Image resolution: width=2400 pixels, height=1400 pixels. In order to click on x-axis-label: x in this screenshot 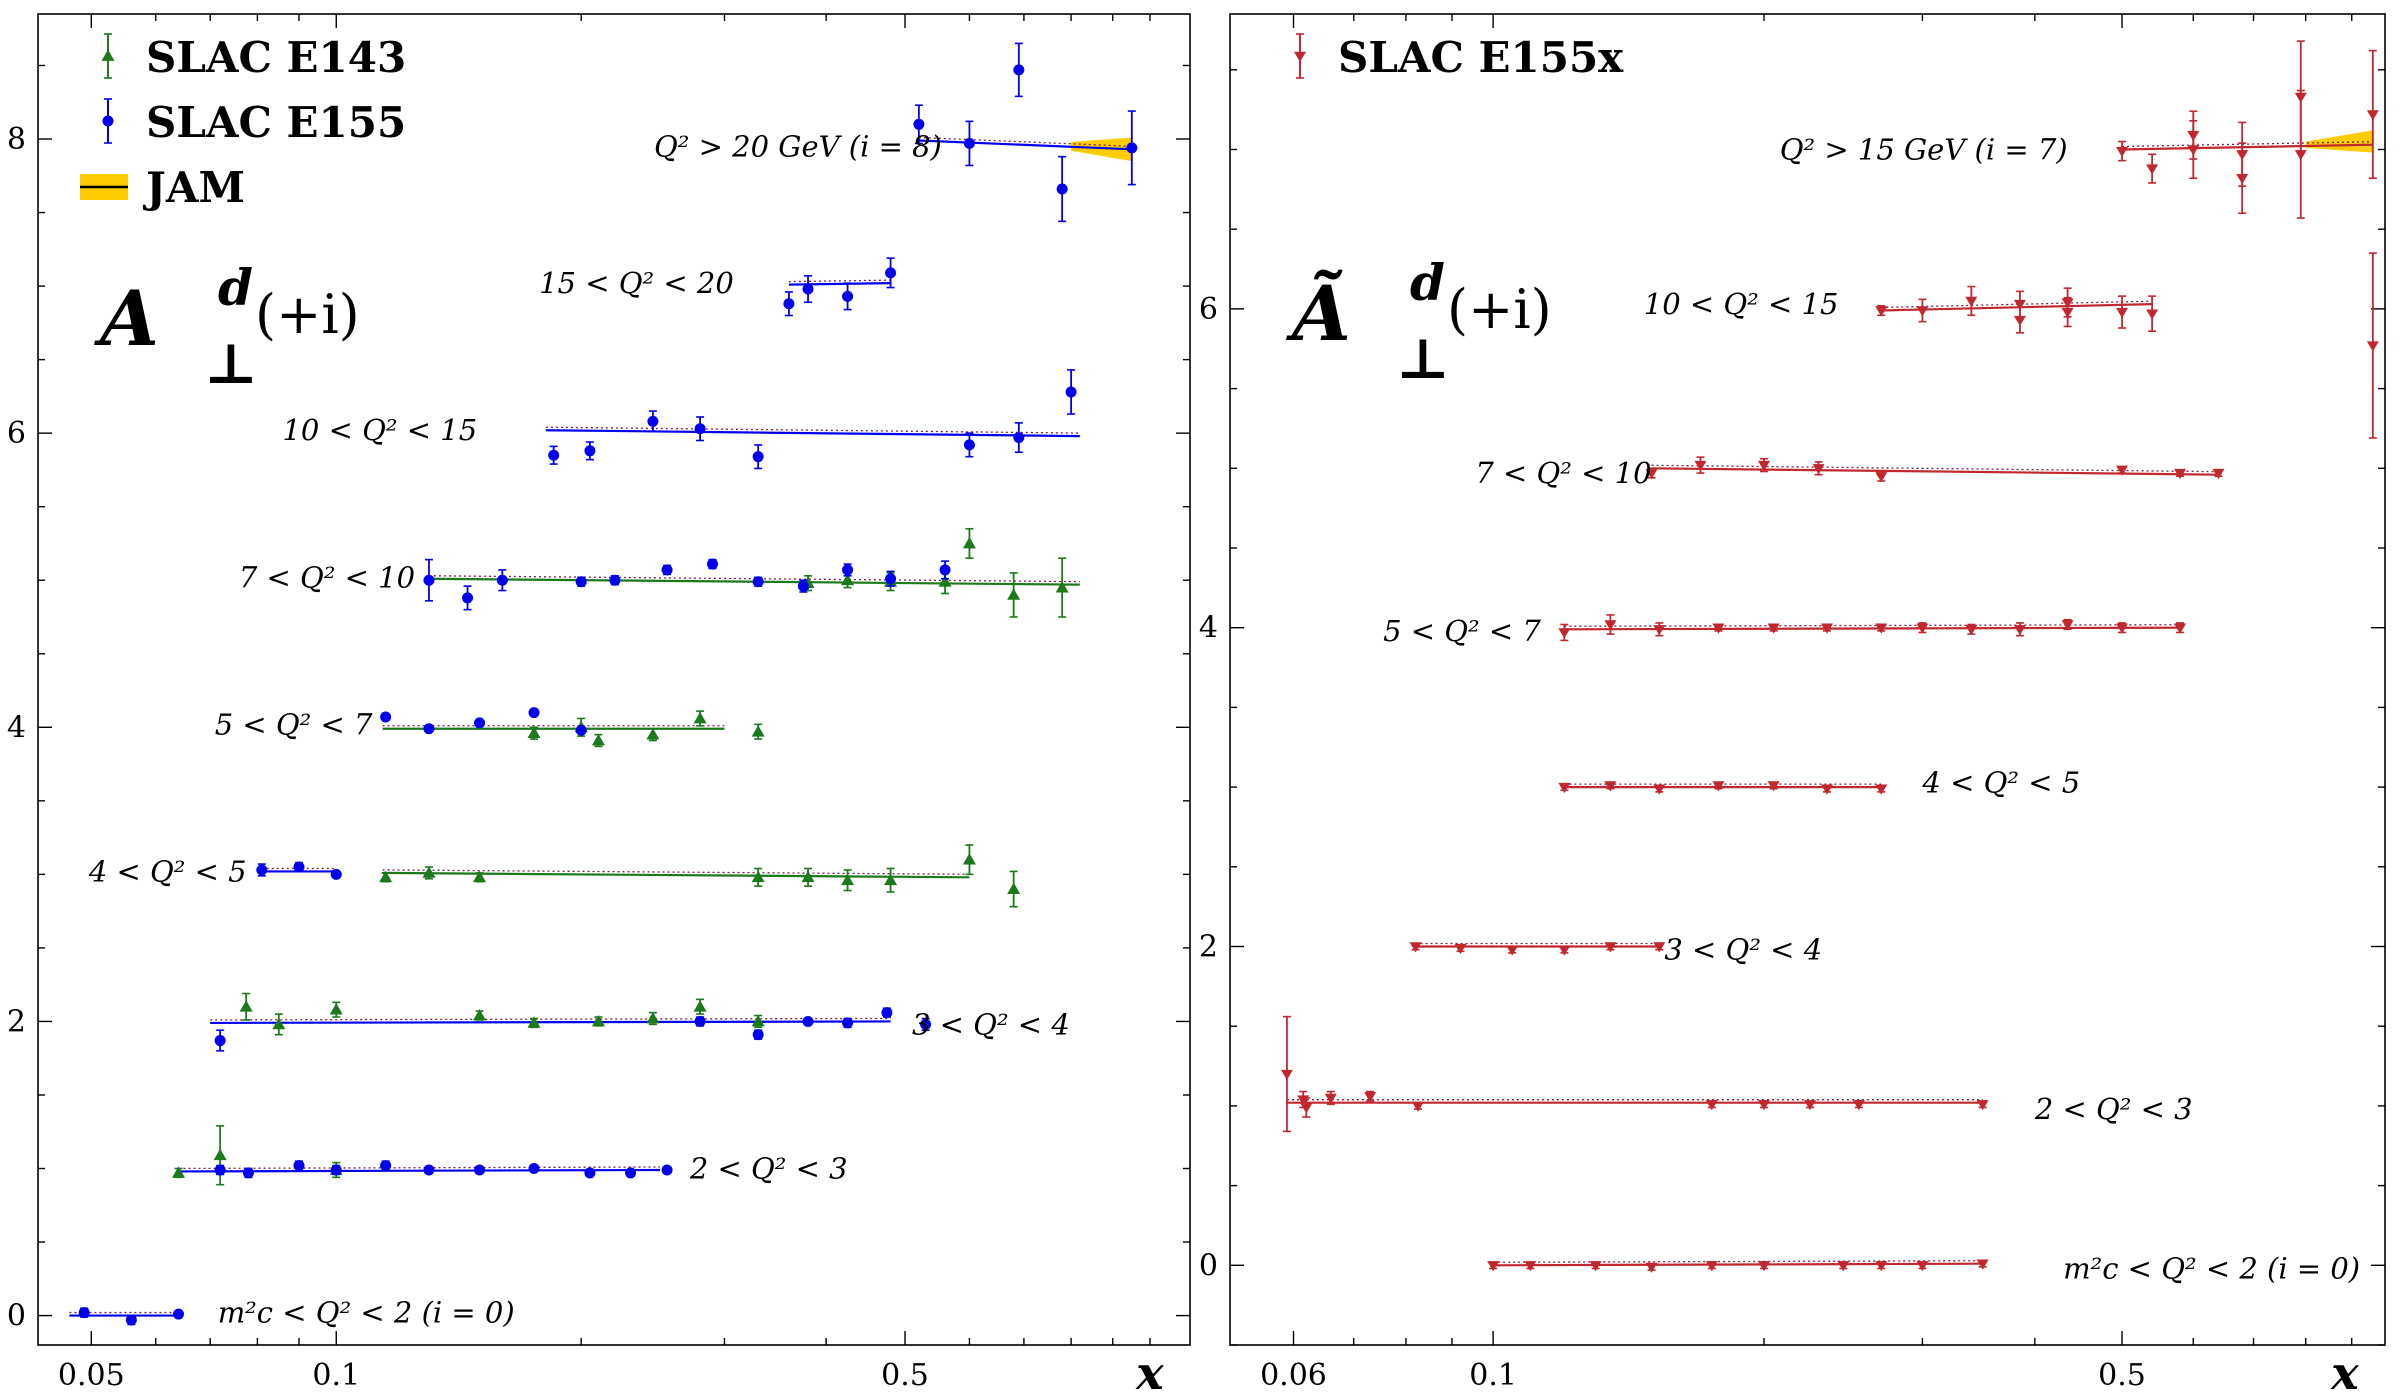, I will do `click(1149, 1373)`.